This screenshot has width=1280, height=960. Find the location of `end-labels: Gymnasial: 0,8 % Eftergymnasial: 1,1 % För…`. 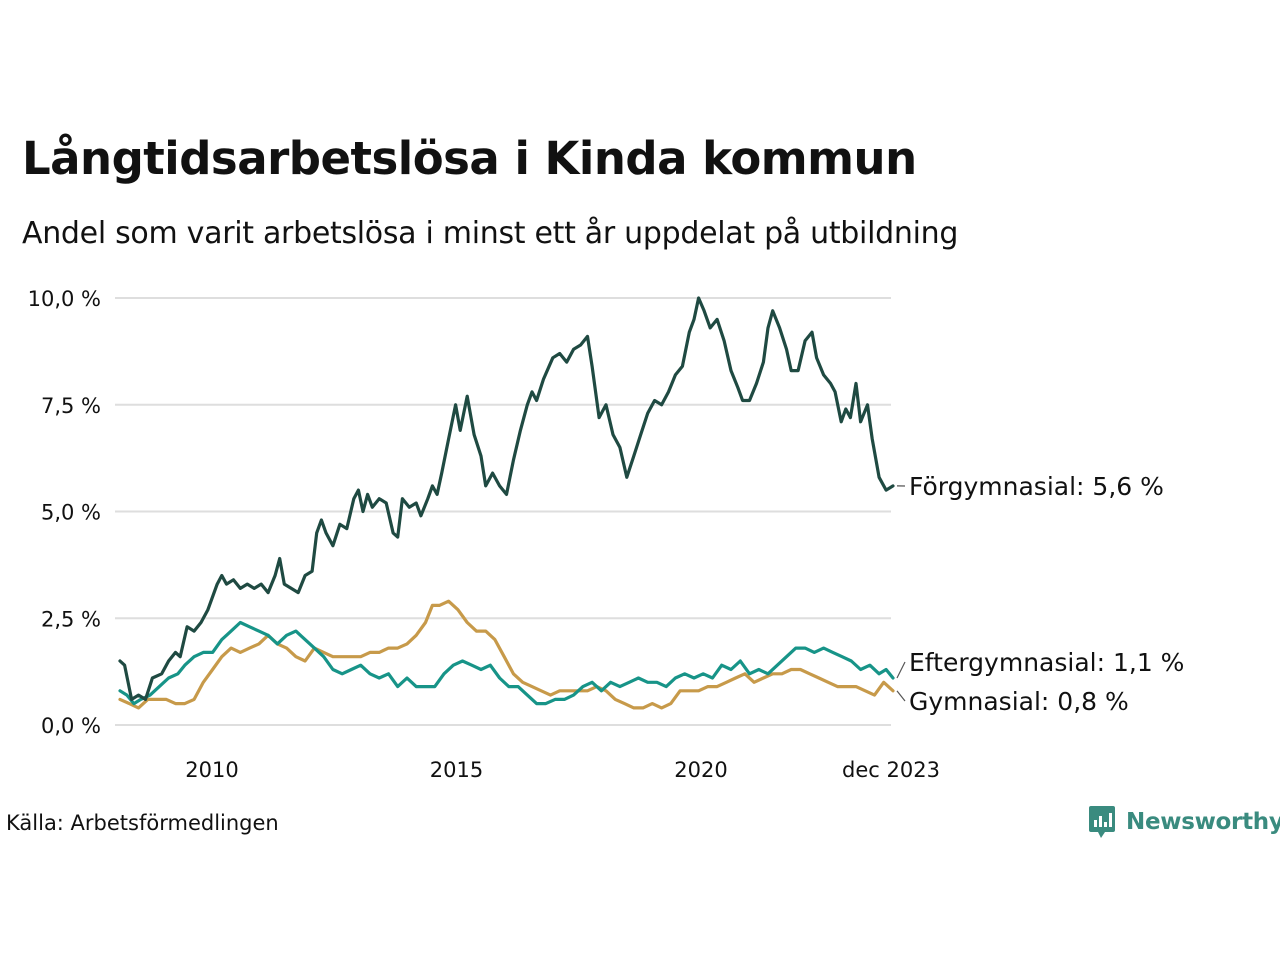

end-labels: Gymnasial: 0,8 % Eftergymnasial: 1,1 % För… is located at coordinates (1040, 594).